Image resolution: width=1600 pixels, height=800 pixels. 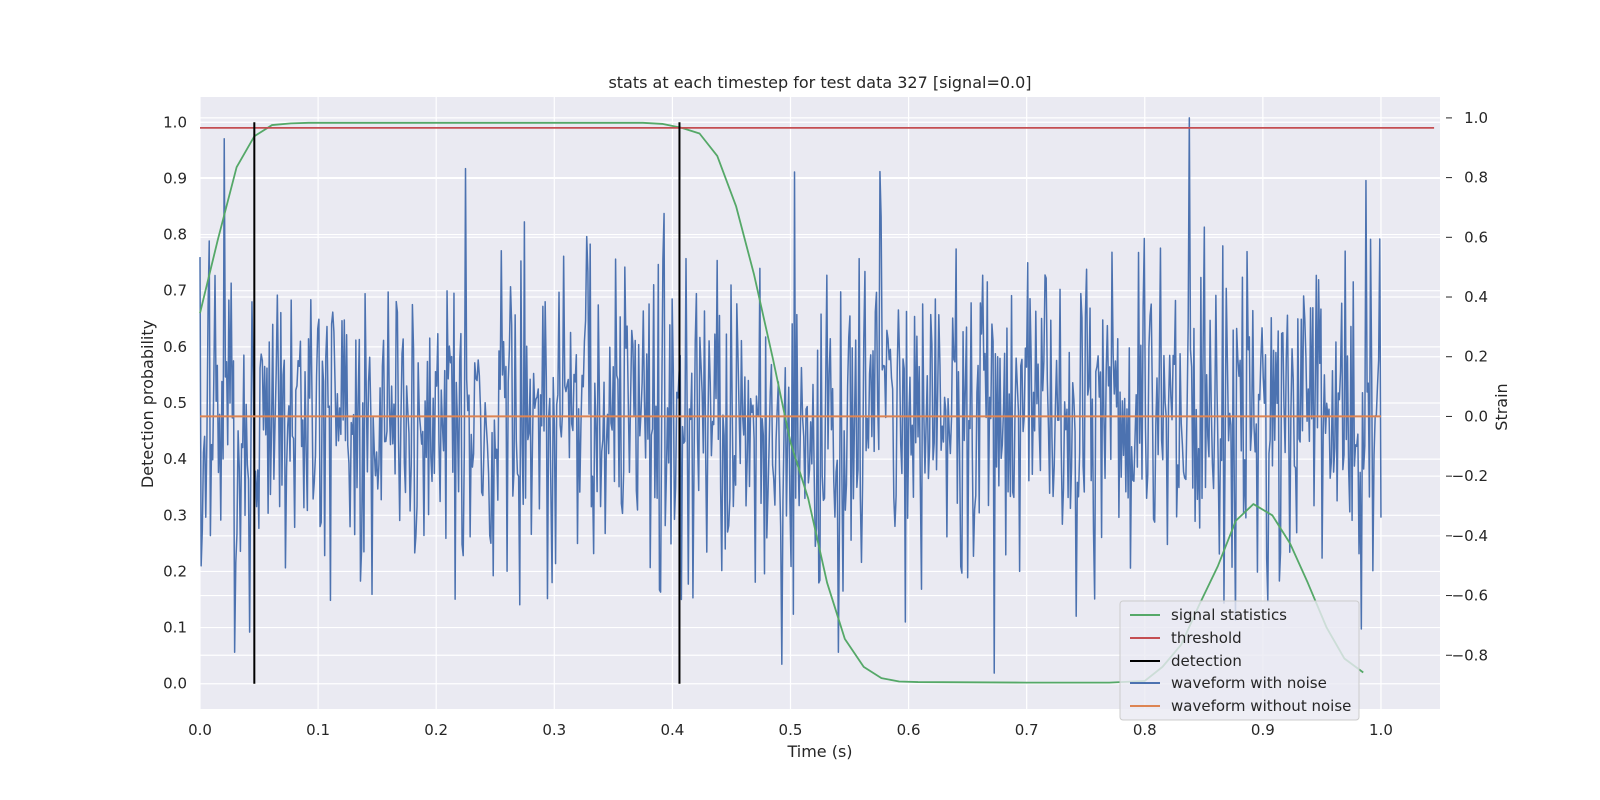 What do you see at coordinates (1501, 406) in the screenshot?
I see `y-axis-label-right: Strain` at bounding box center [1501, 406].